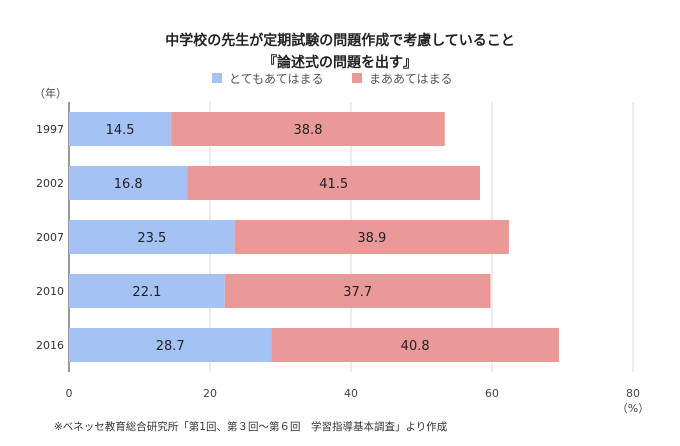  I want to click on chart-subtitle: 『論述式の問題を出す』, so click(340, 62).